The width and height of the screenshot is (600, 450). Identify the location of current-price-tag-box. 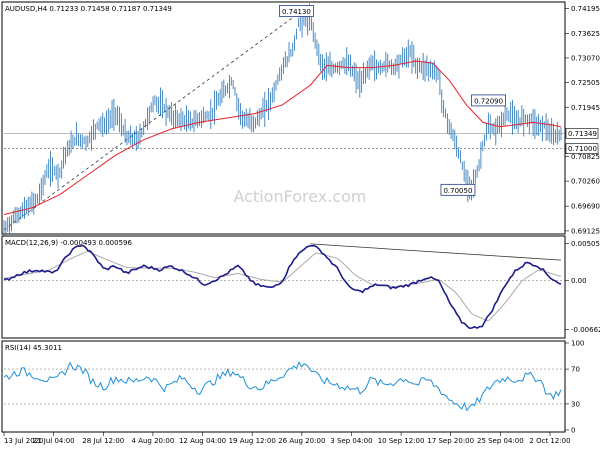
(582, 133).